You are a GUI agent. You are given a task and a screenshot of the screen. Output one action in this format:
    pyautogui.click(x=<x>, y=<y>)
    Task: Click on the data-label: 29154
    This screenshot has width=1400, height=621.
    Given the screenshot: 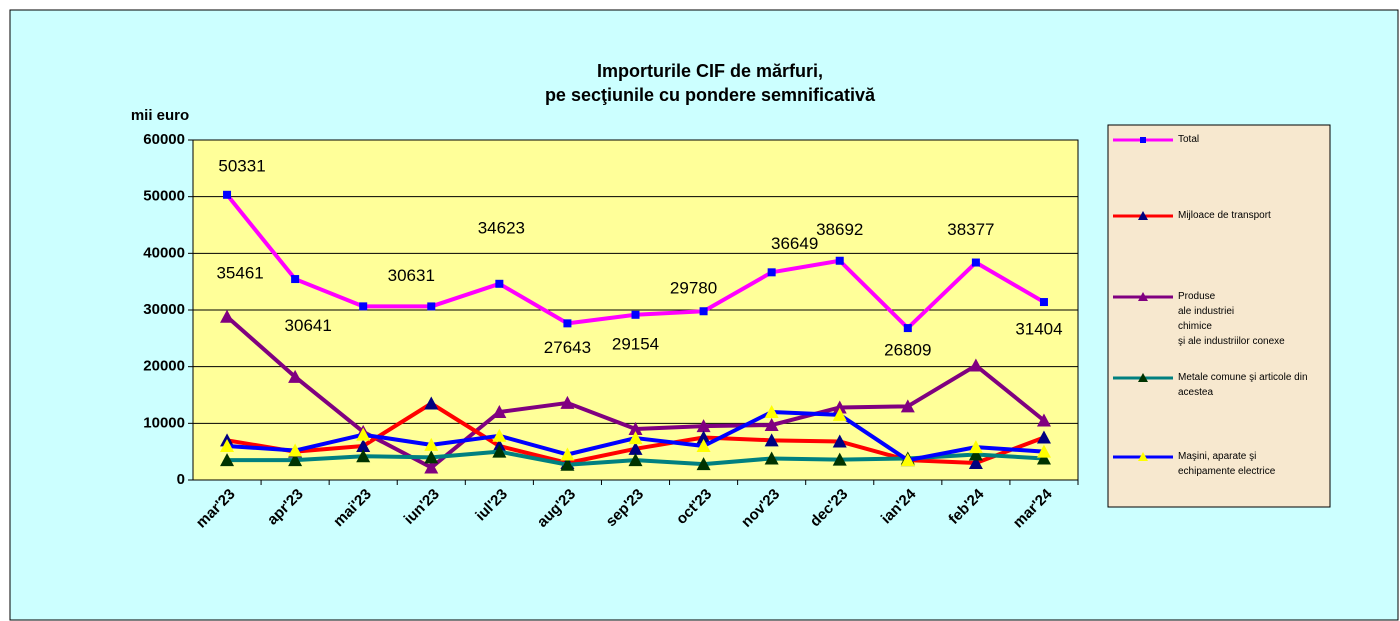 What is the action you would take?
    pyautogui.click(x=635, y=343)
    